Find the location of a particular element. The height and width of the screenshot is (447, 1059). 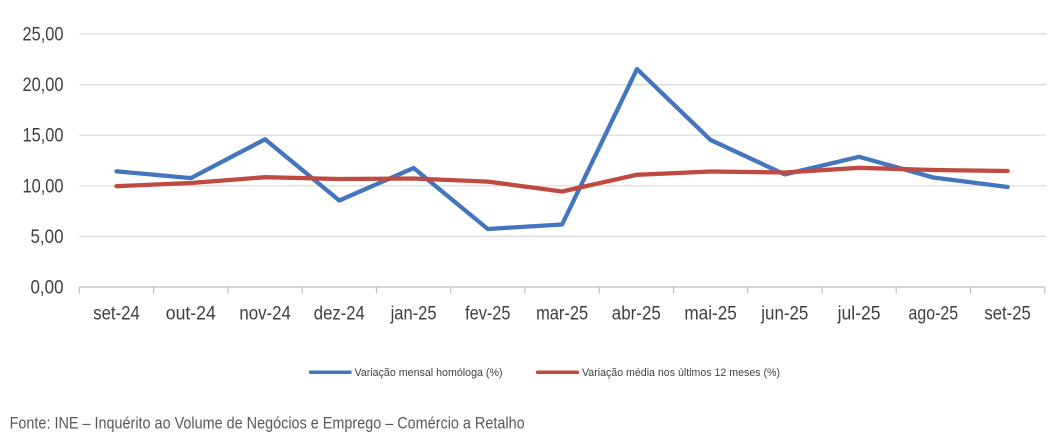

svg-text: fev-25 is located at coordinates (487, 313).